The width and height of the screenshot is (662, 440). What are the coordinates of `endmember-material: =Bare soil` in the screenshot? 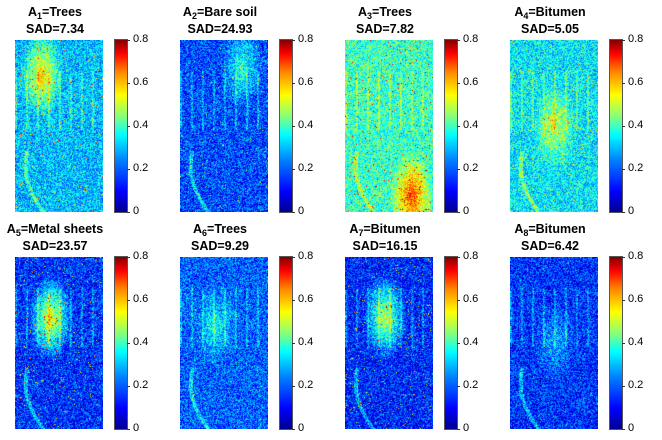 It's located at (227, 12).